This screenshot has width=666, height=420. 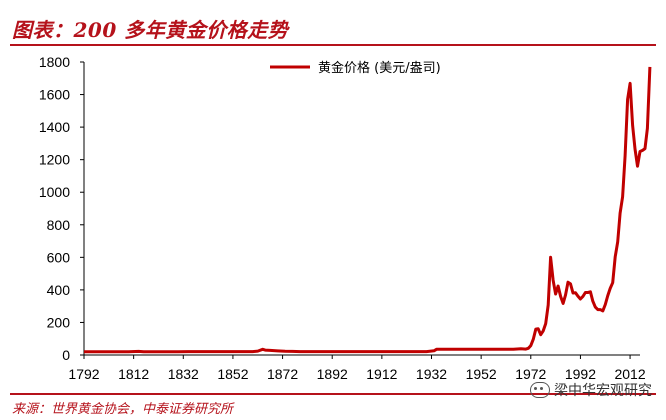 I want to click on x-tick-label: 1952, so click(x=481, y=374).